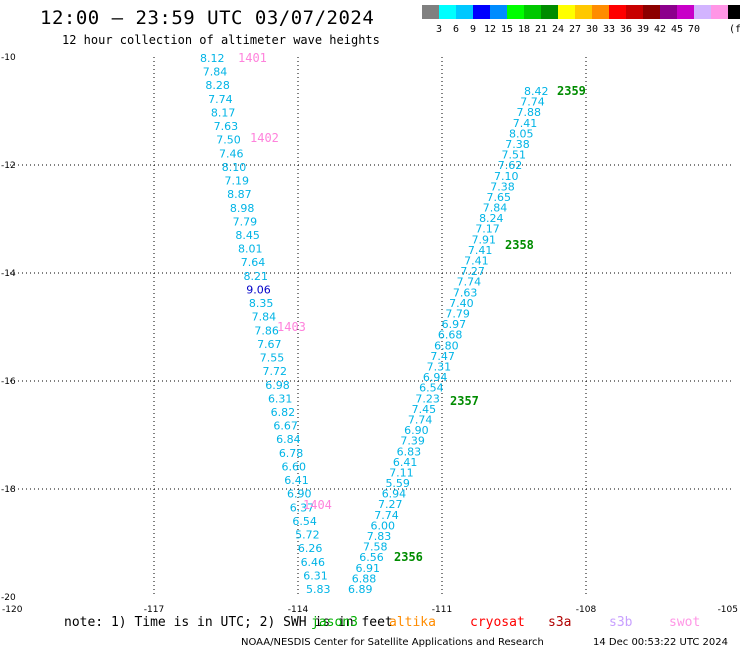 The width and height of the screenshot is (740, 650). What do you see at coordinates (8, 166) in the screenshot?
I see `y-tick-label: -12` at bounding box center [8, 166].